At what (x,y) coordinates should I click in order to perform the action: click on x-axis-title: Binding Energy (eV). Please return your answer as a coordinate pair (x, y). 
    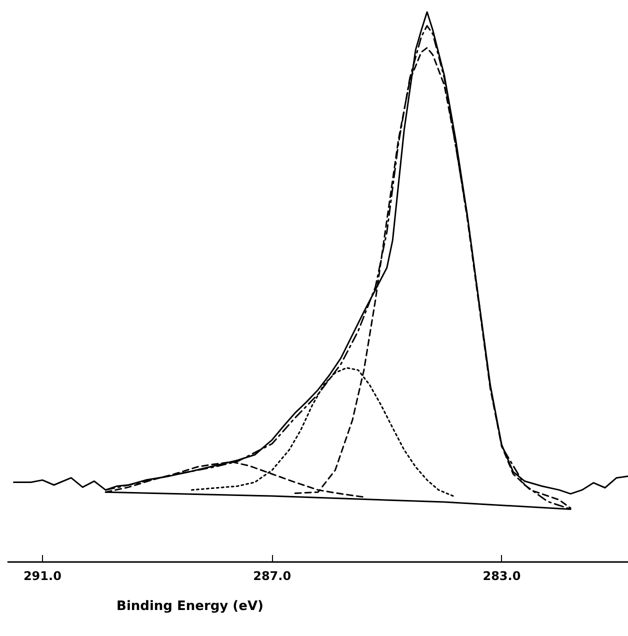
    Looking at the image, I should click on (190, 606).